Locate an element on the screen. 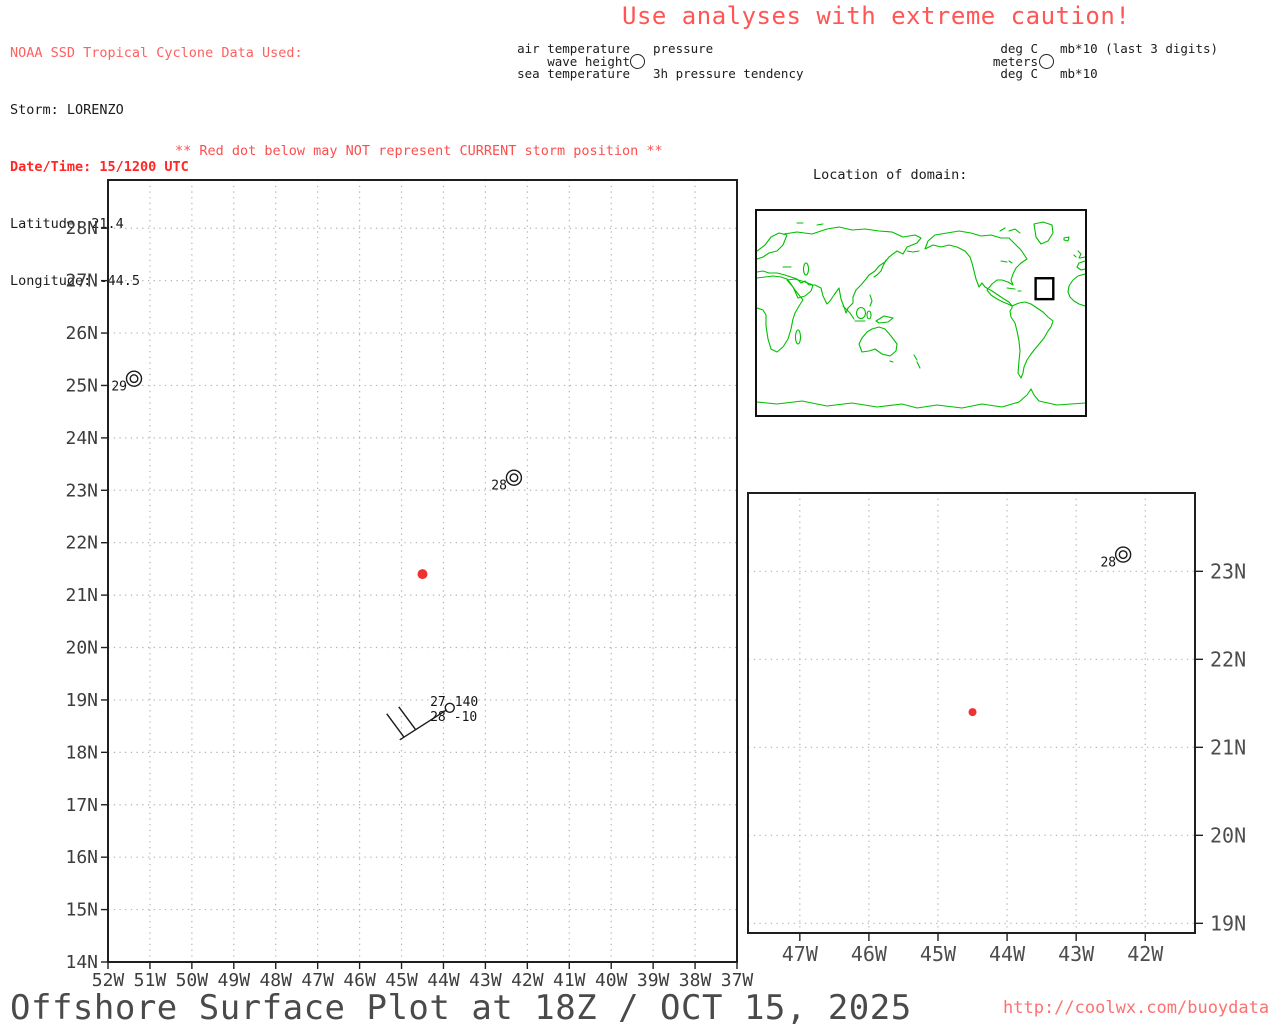 The width and height of the screenshot is (1280, 1024). y-tick-label: 15N is located at coordinates (81, 910).